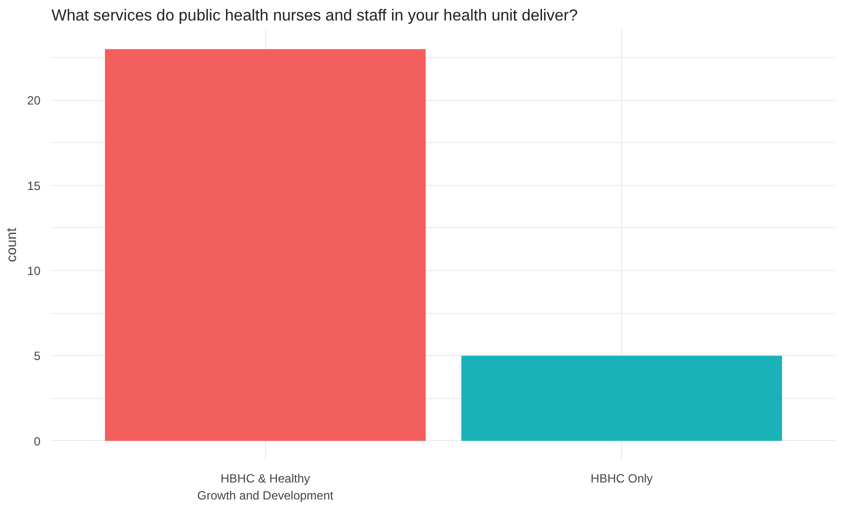 This screenshot has width=855, height=510. What do you see at coordinates (37, 441) in the screenshot?
I see `y-tick-label: 0` at bounding box center [37, 441].